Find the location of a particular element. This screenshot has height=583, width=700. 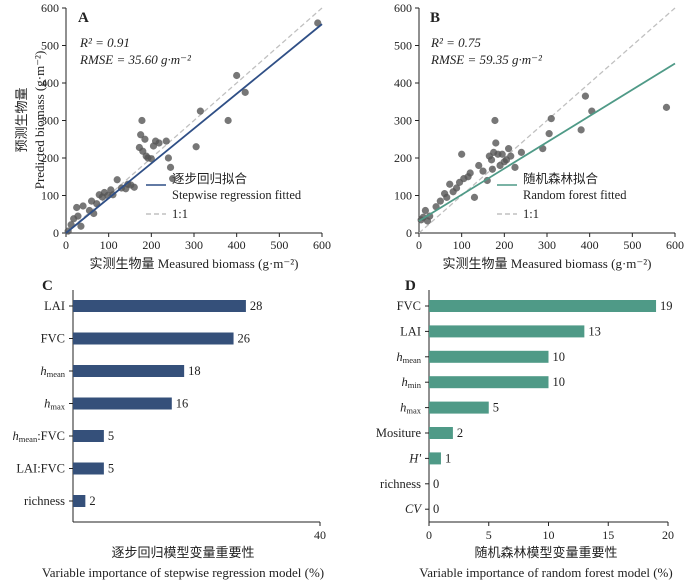

data-label-c: 28 is located at coordinates (256, 306).